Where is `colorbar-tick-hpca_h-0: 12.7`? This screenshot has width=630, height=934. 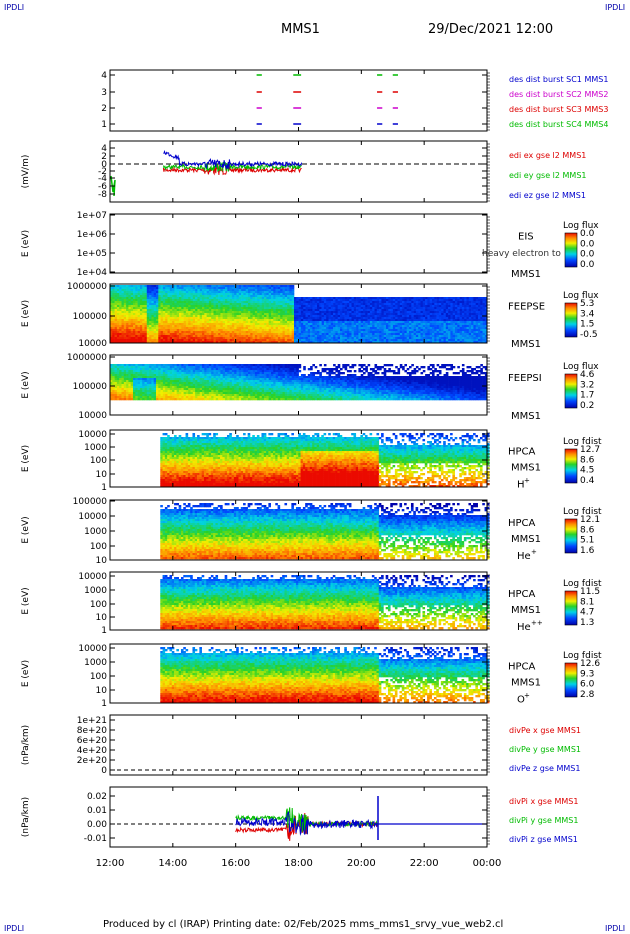
colorbar-tick-hpca_h-0: 12.7 is located at coordinates (590, 450).